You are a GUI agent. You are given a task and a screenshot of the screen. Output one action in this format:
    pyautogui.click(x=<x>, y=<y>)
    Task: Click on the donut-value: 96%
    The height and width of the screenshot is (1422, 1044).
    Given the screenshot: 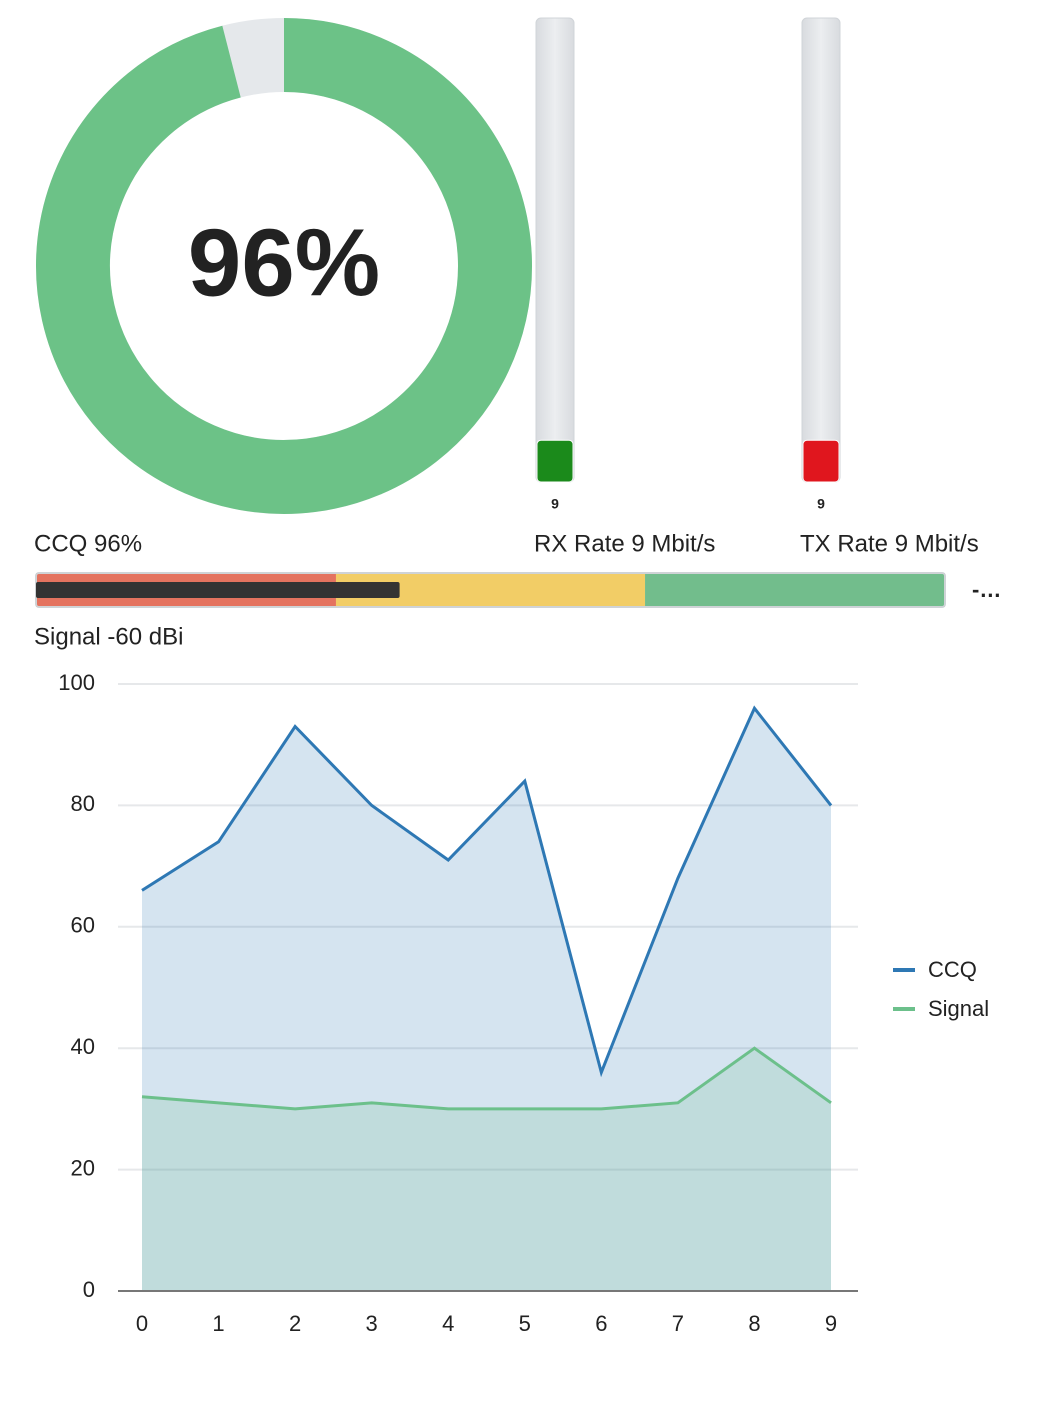 What is the action you would take?
    pyautogui.click(x=284, y=262)
    